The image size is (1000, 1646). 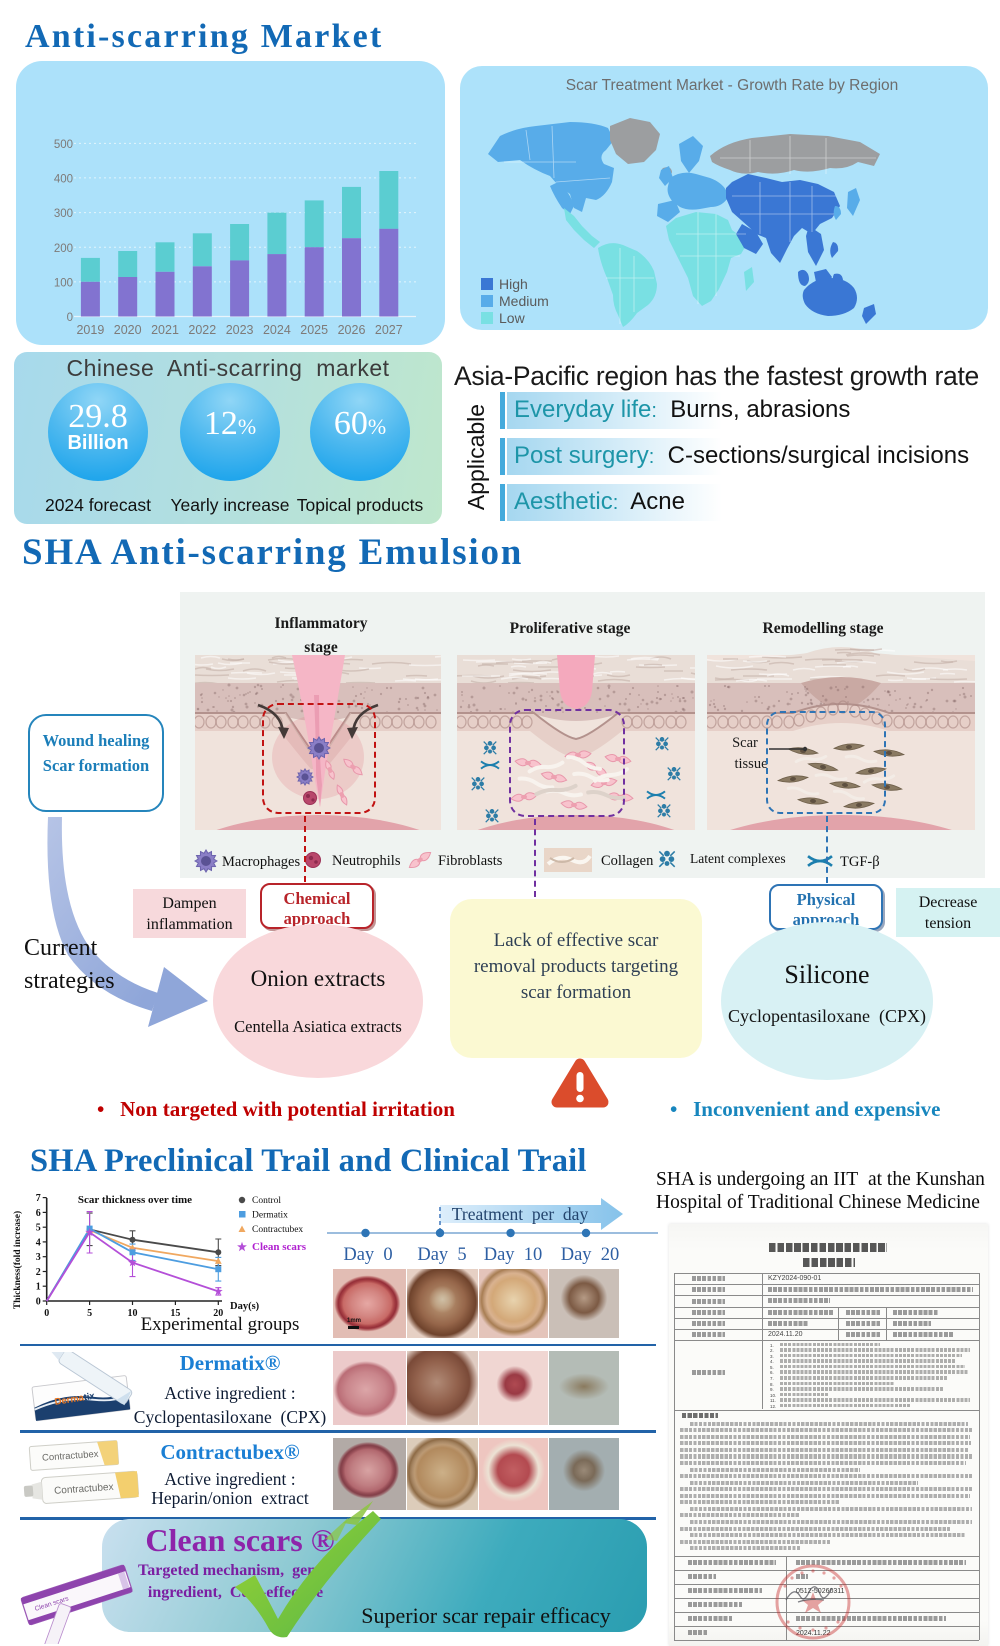 What do you see at coordinates (38, 1272) in the screenshot?
I see `svg-text: 2` at bounding box center [38, 1272].